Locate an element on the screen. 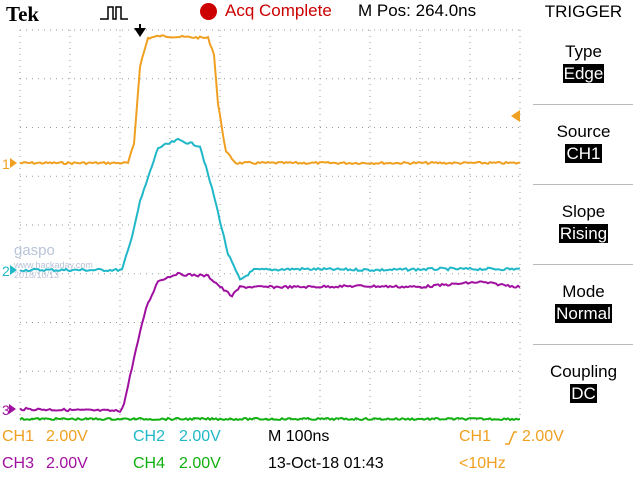 The width and height of the screenshot is (639, 479). watermark-author: gaspo is located at coordinates (34, 250).